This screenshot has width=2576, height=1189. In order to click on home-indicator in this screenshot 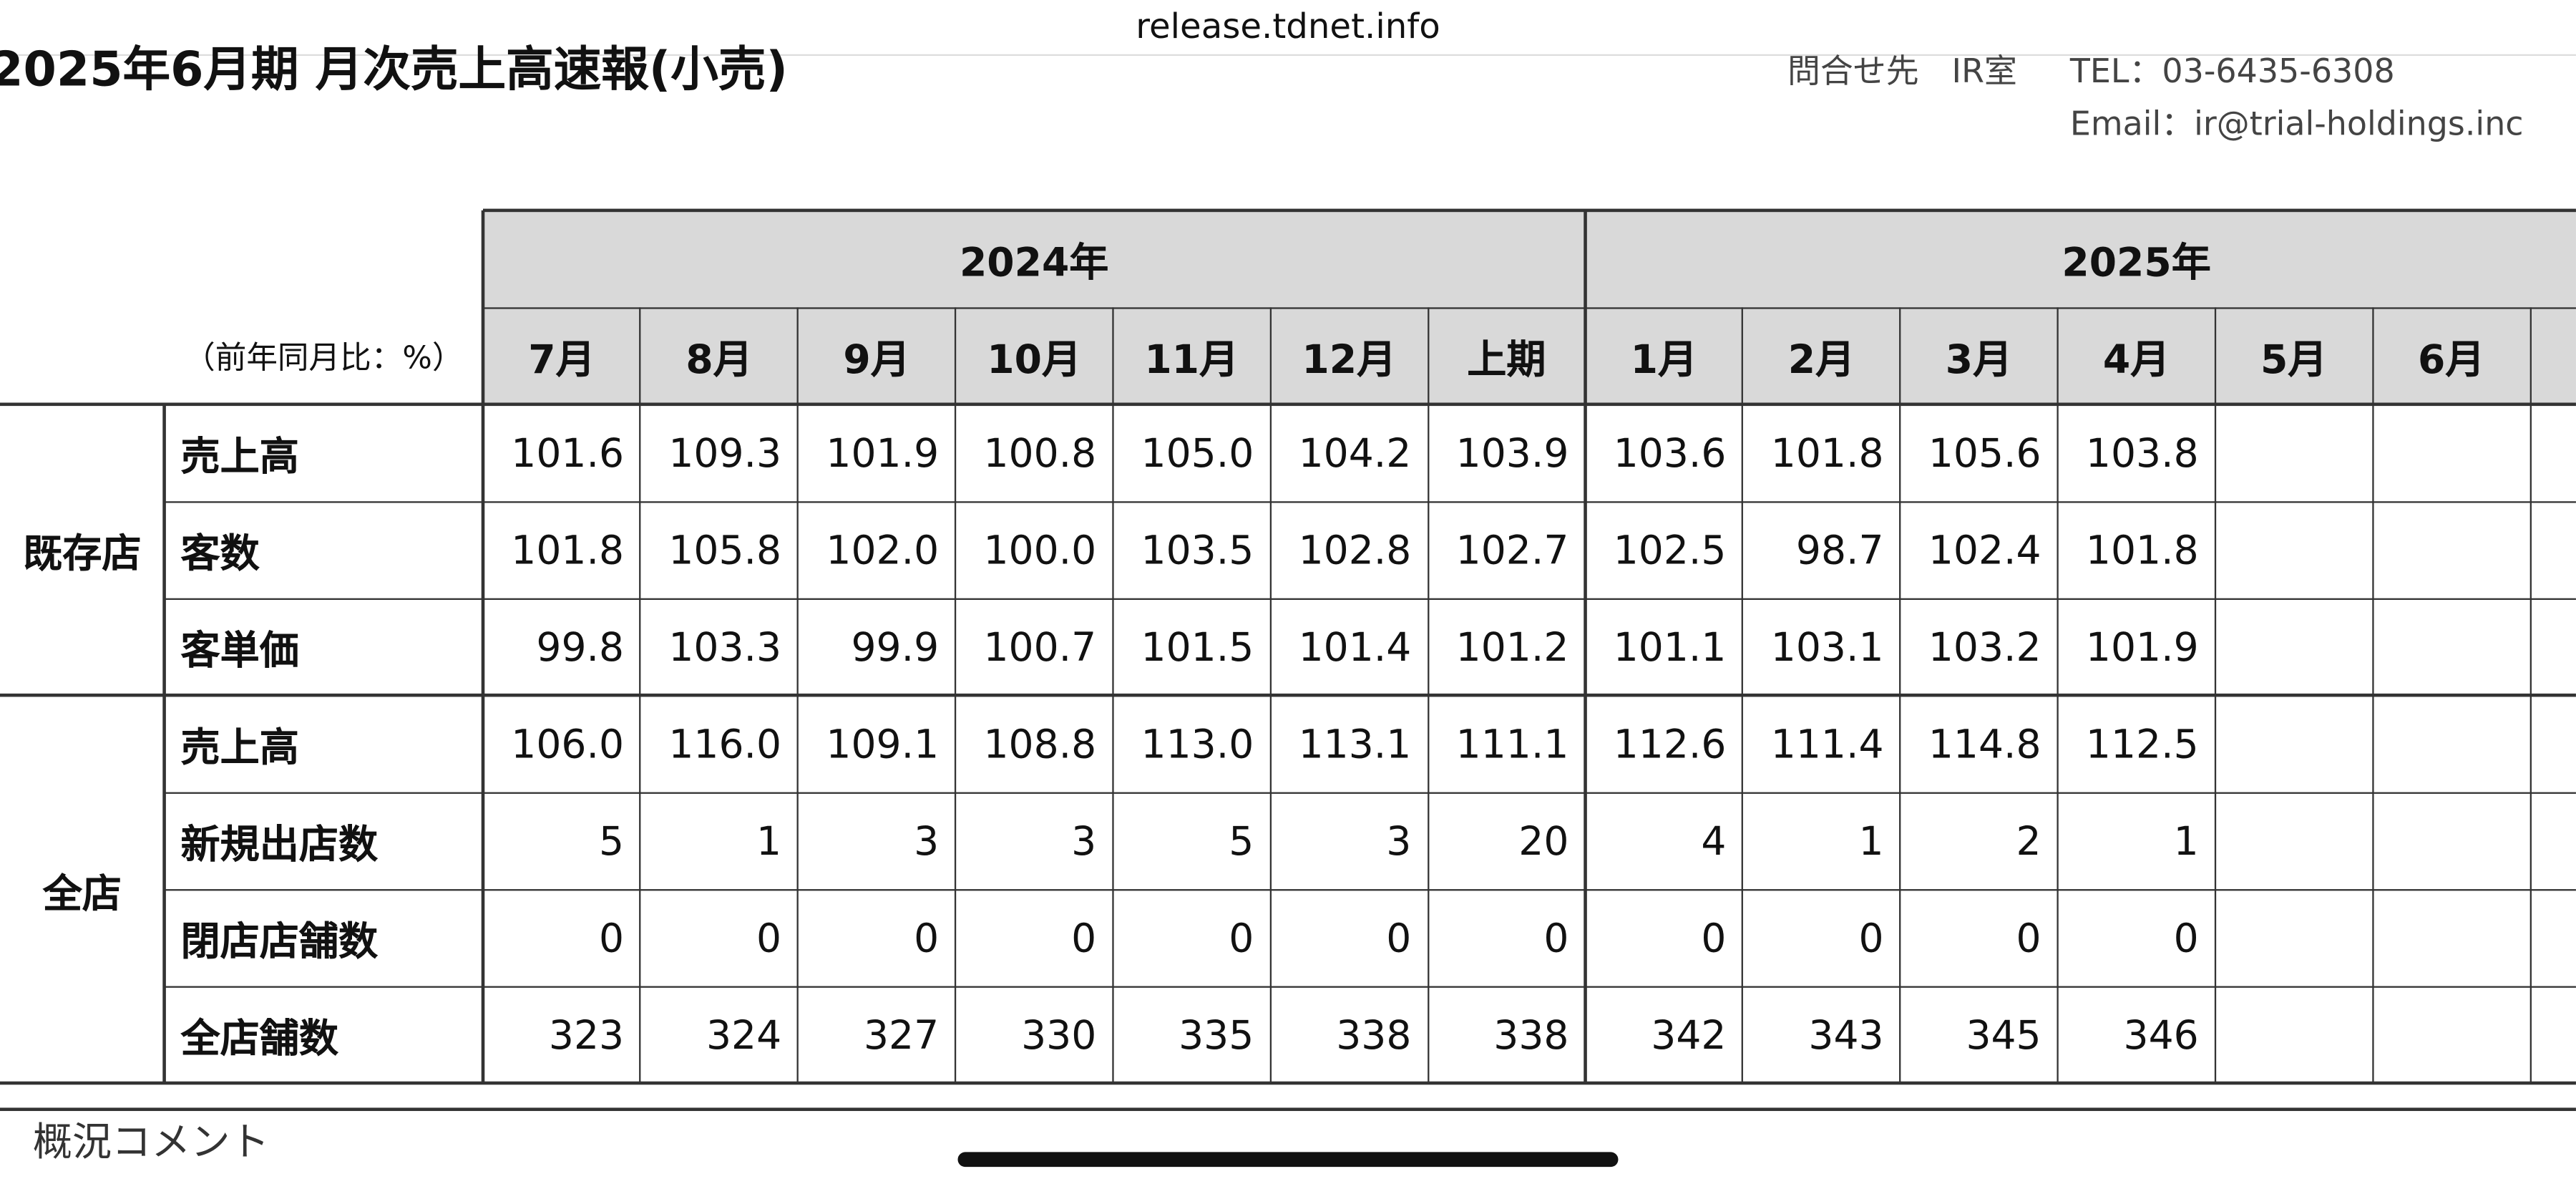, I will do `click(1288, 1160)`.